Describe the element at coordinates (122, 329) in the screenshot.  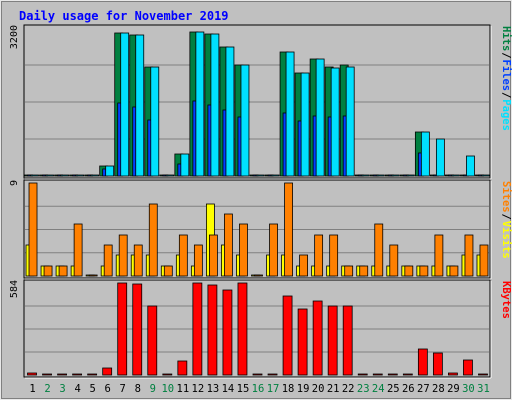
I see `bar-kbytes-kbytes-day7` at that location.